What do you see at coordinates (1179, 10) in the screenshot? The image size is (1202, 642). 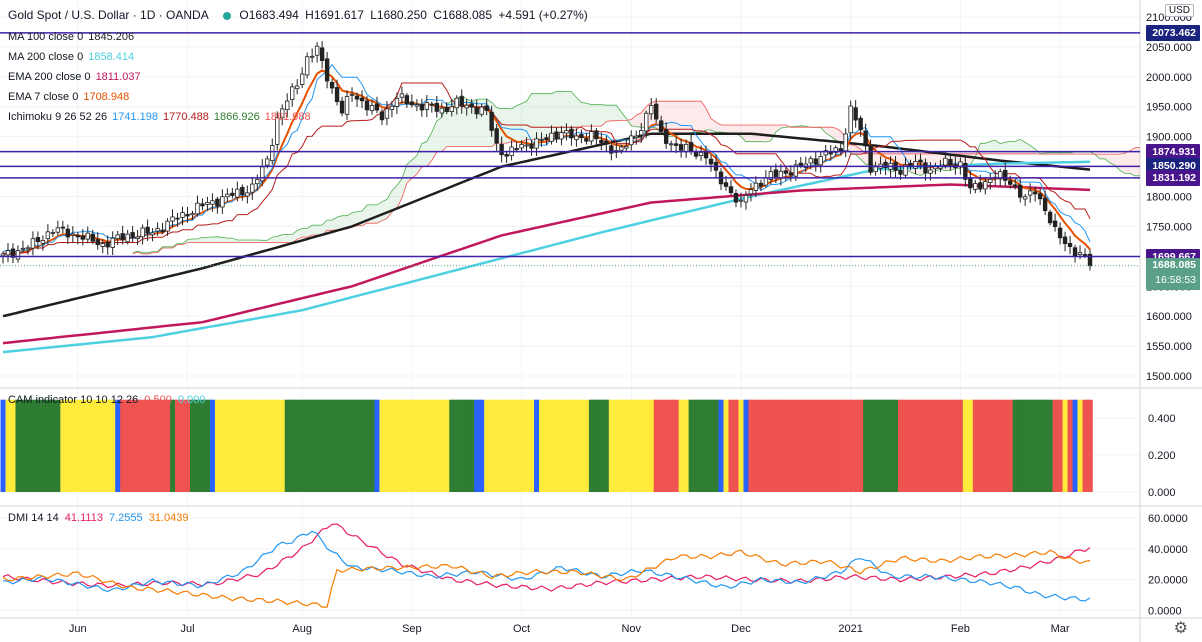 I see `currency-label: USD` at bounding box center [1179, 10].